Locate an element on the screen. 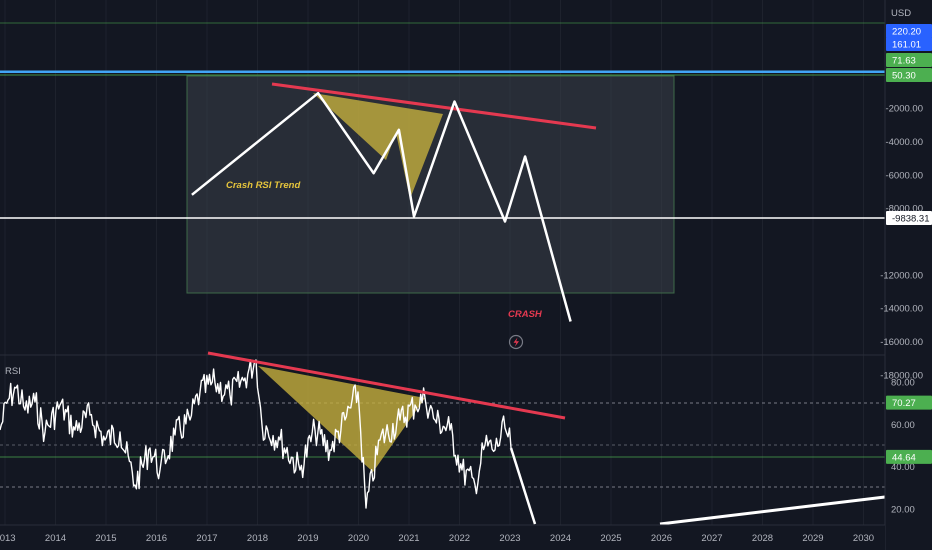 The width and height of the screenshot is (932, 550). price-tick: -14000.00 is located at coordinates (901, 309).